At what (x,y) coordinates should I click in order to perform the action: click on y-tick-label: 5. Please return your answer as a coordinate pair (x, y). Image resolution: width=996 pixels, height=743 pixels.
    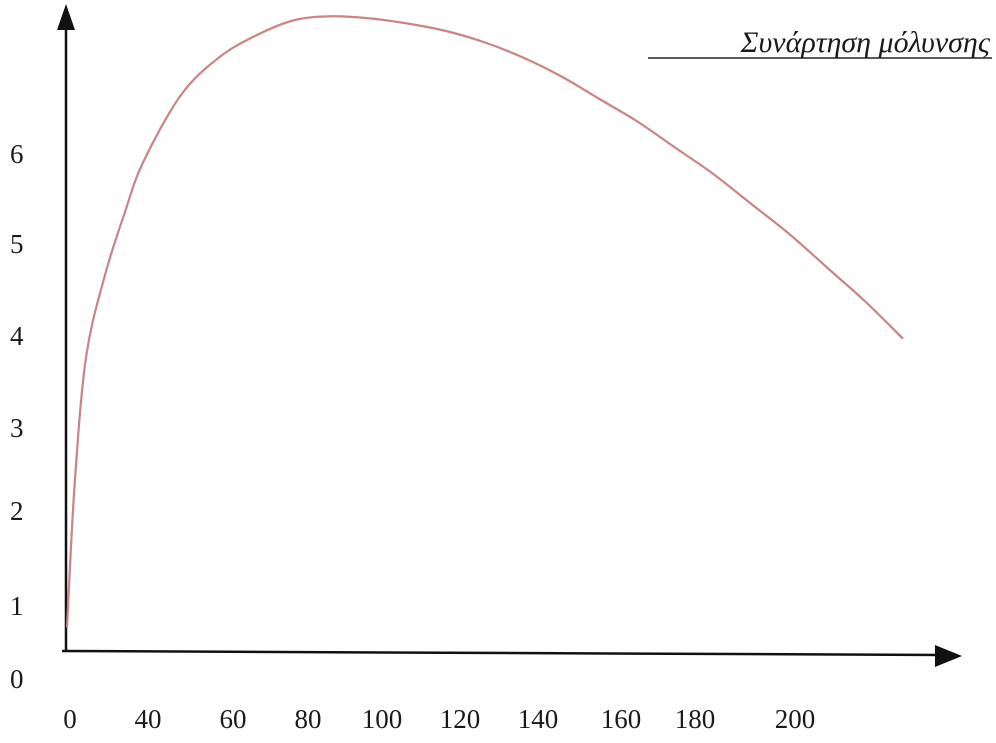
    Looking at the image, I should click on (17, 244).